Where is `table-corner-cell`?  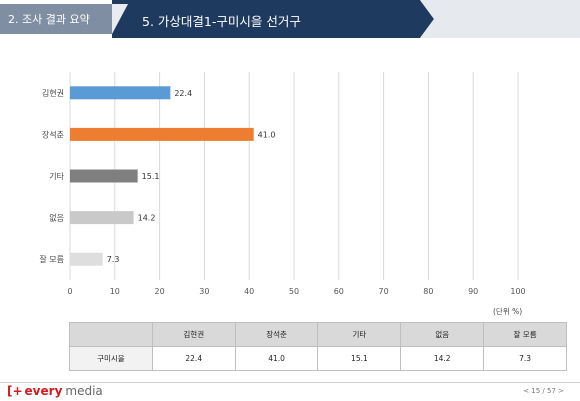
table-corner-cell is located at coordinates (111, 334).